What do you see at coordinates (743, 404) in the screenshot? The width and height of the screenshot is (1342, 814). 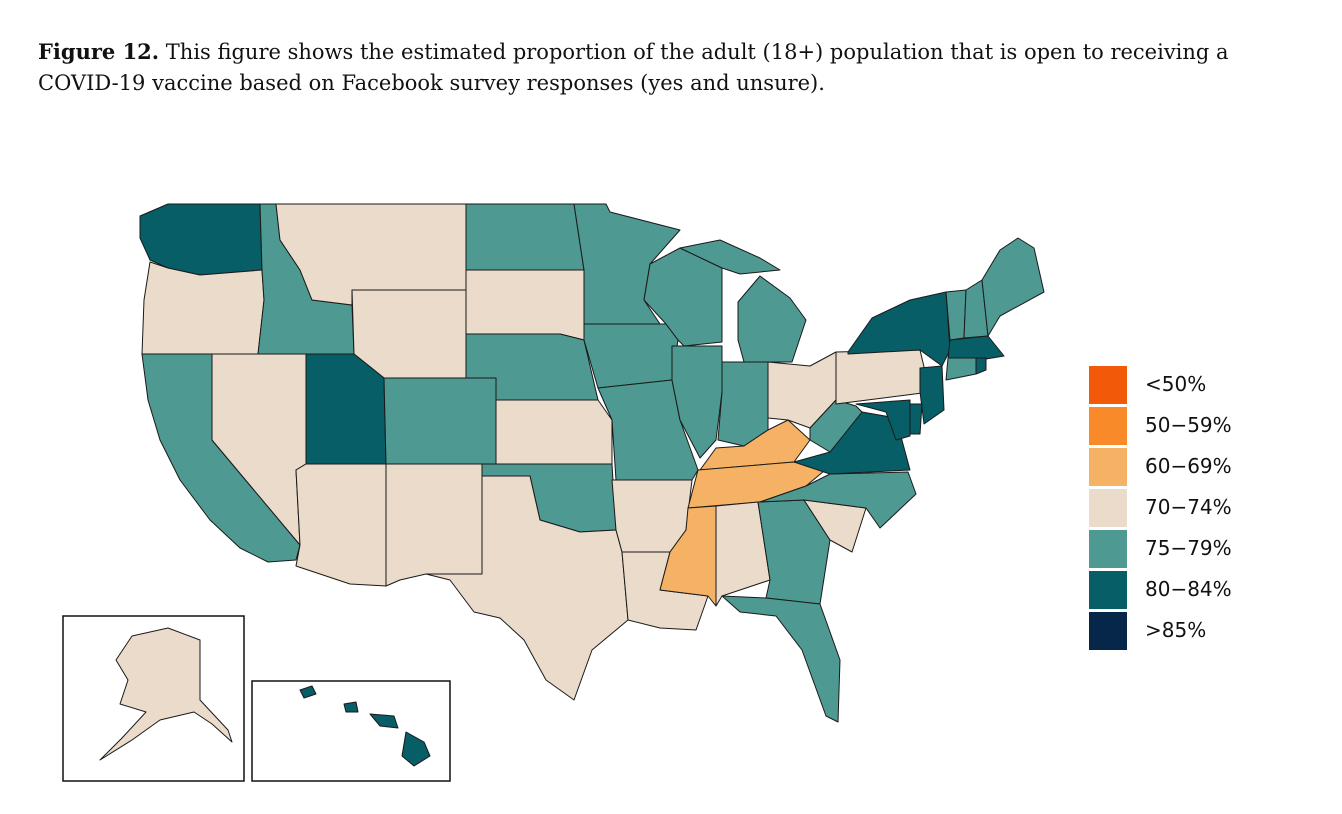 I see `state-indiana` at bounding box center [743, 404].